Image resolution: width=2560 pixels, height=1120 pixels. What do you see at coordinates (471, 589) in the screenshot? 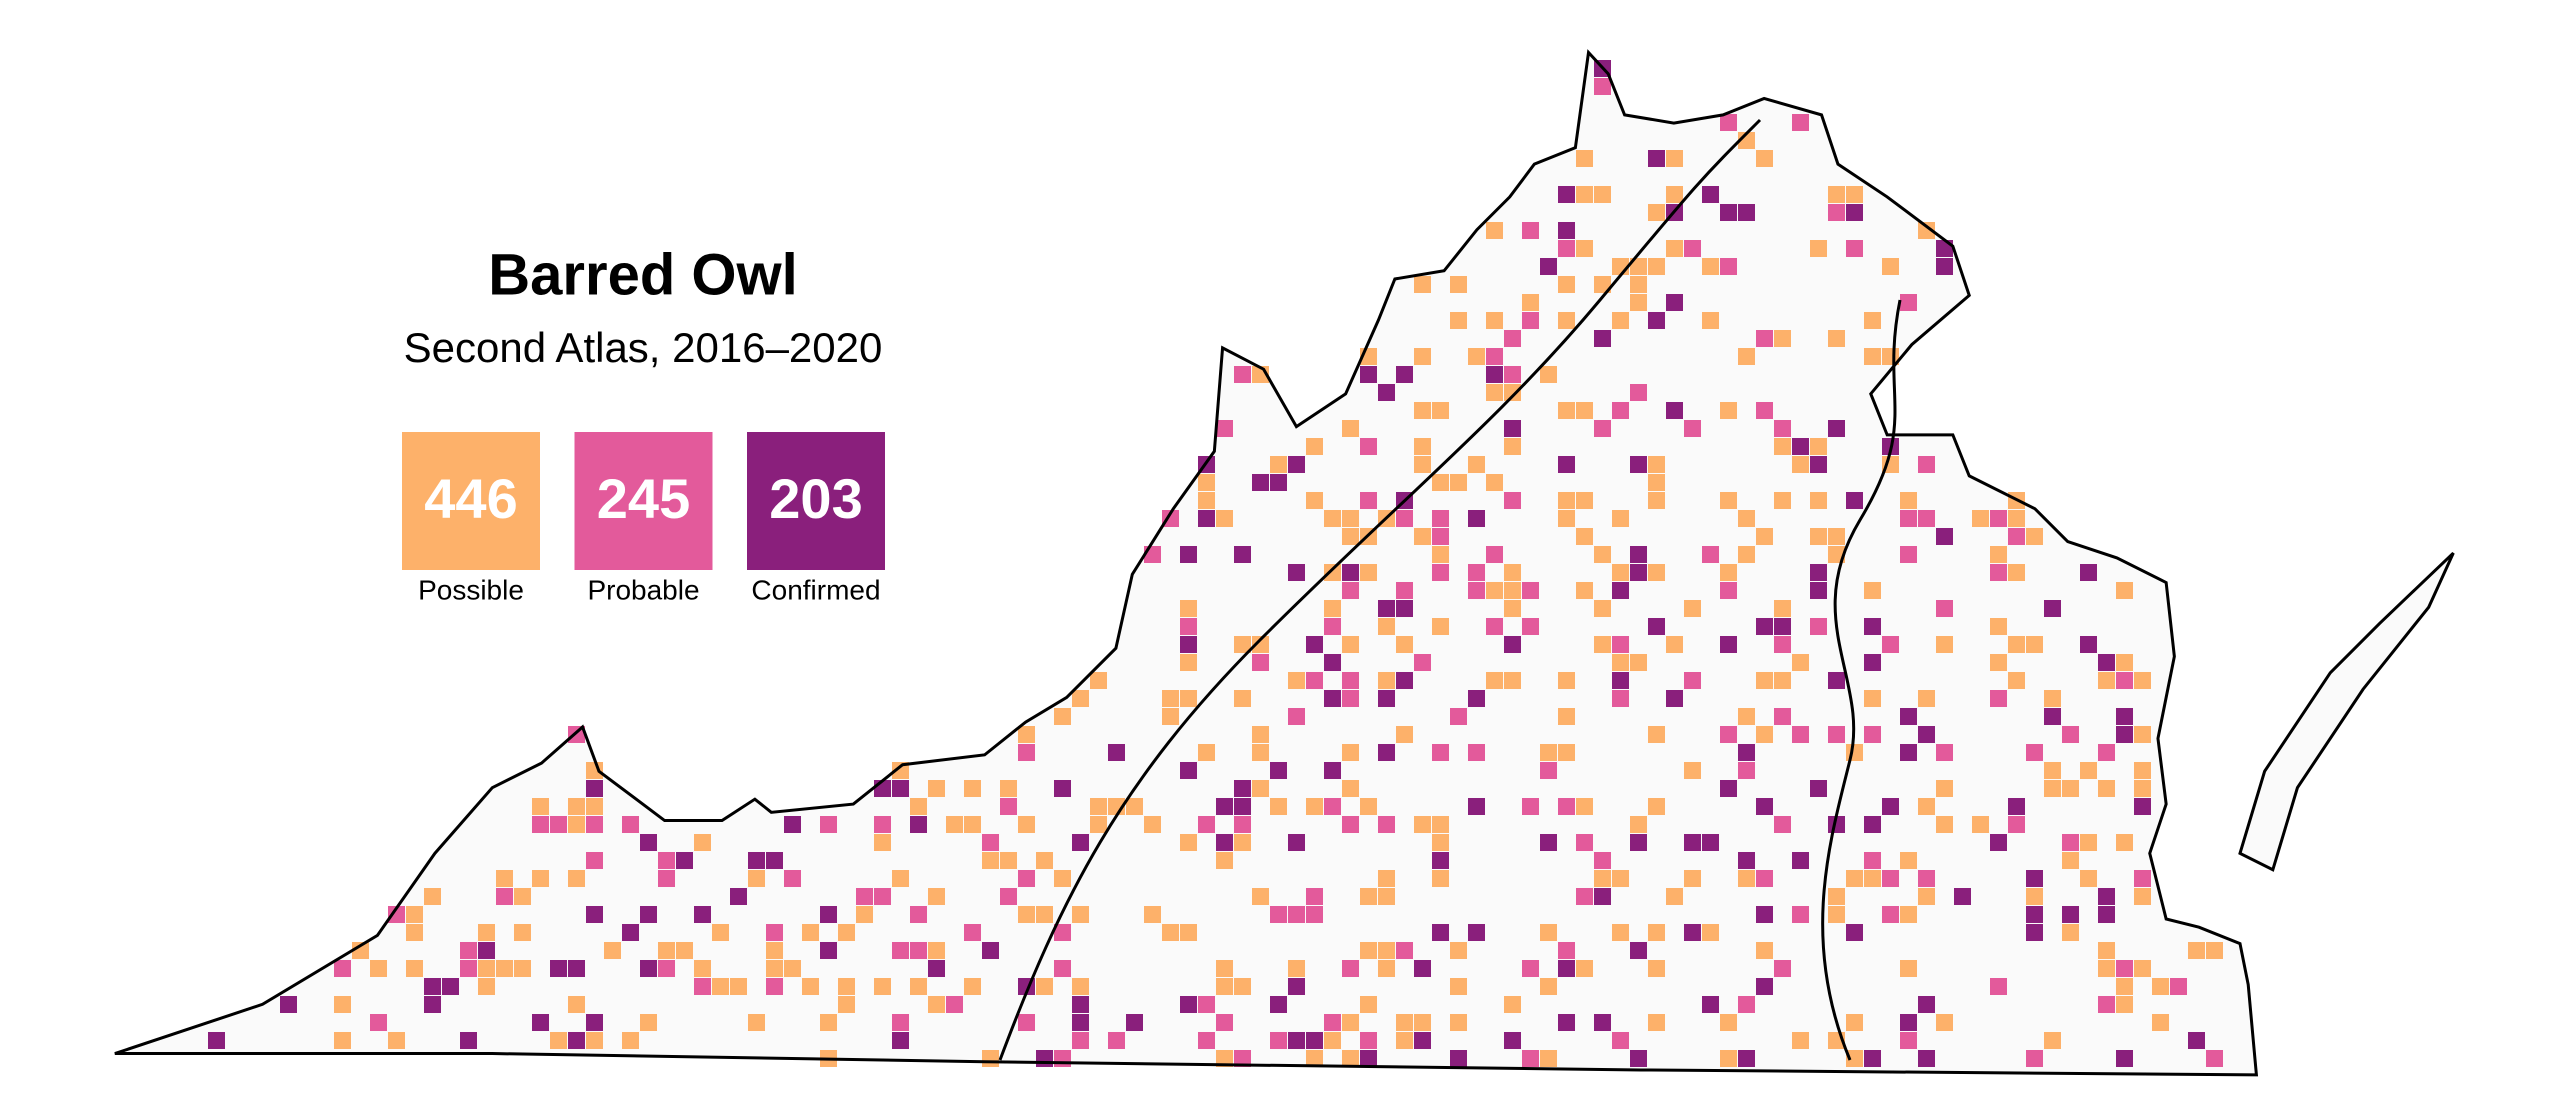
I see `legend-label: Possible` at bounding box center [471, 589].